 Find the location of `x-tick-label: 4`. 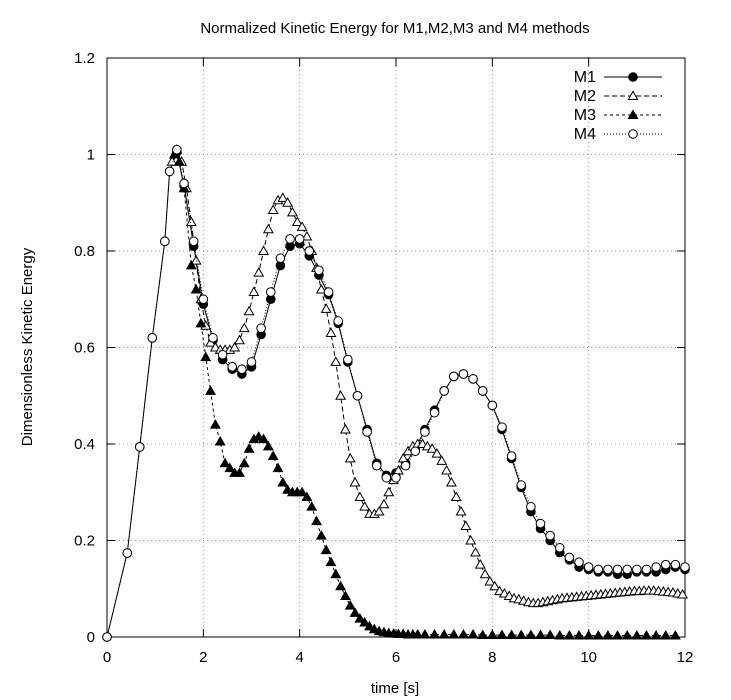

x-tick-label: 4 is located at coordinates (299, 657).